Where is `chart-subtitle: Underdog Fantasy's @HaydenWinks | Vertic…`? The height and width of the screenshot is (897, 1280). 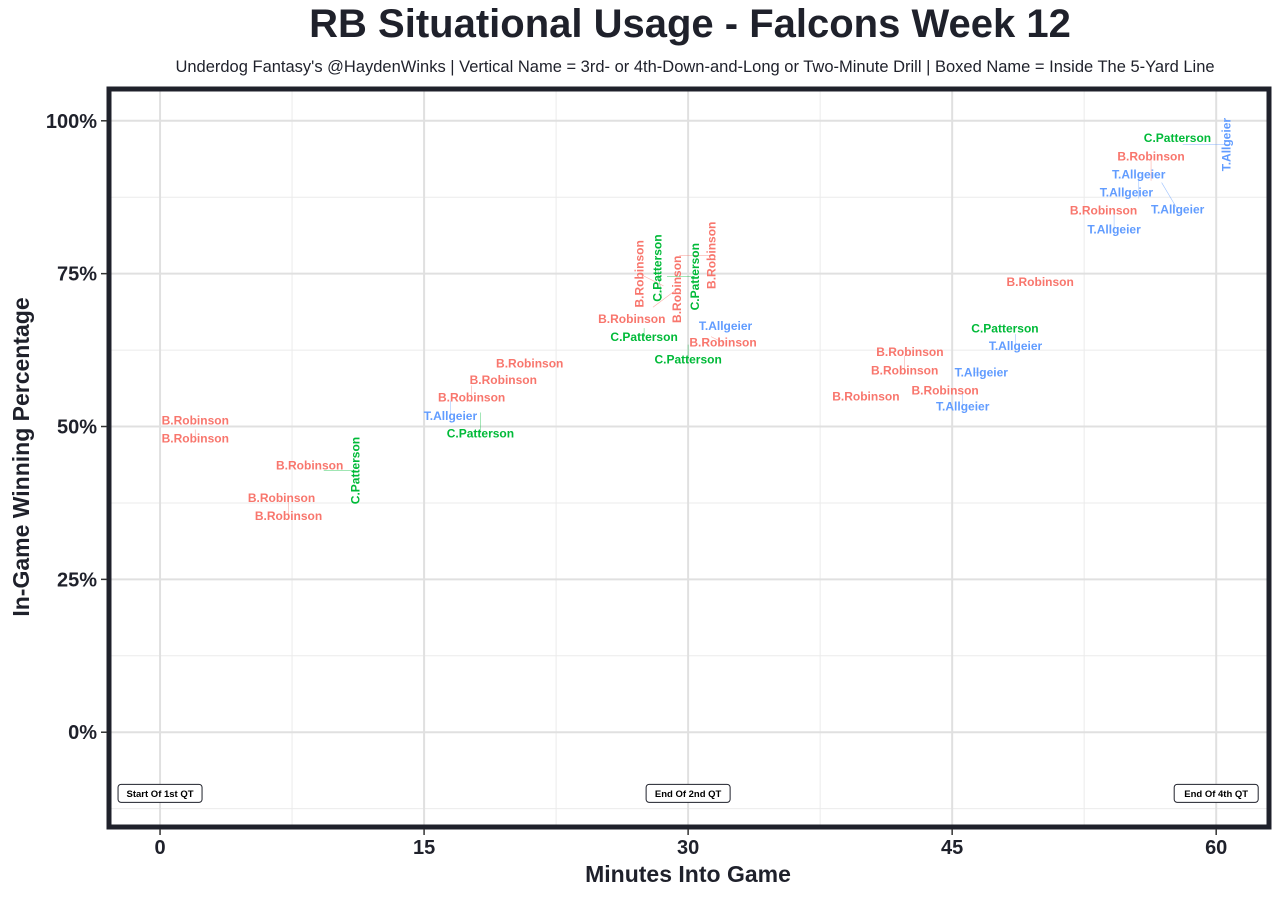
chart-subtitle: Underdog Fantasy's @HaydenWinks | Vertic… is located at coordinates (695, 67).